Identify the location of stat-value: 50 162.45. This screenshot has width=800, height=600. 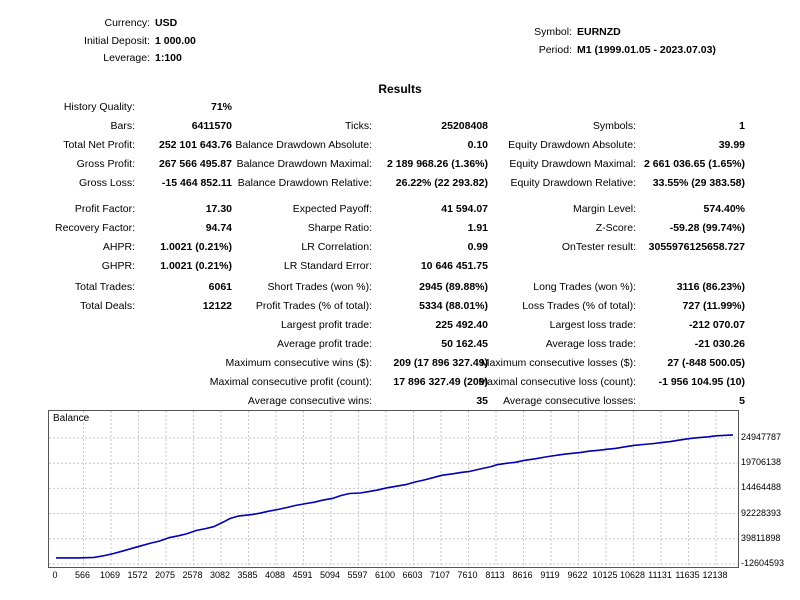
(464, 344).